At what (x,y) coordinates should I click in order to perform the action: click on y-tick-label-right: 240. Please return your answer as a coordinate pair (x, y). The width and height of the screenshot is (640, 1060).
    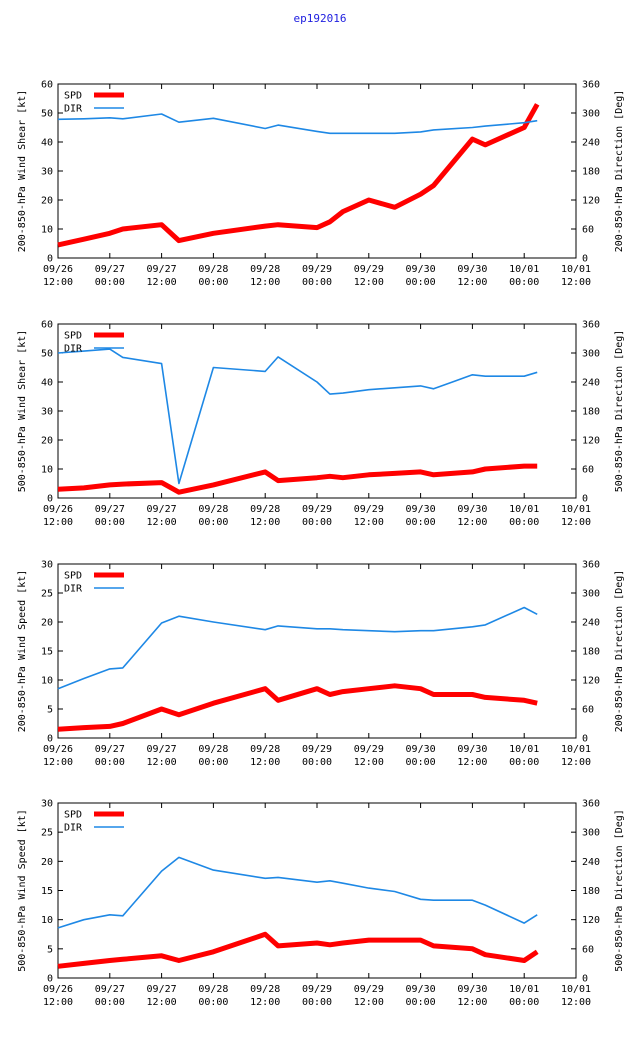
    Looking at the image, I should click on (591, 143).